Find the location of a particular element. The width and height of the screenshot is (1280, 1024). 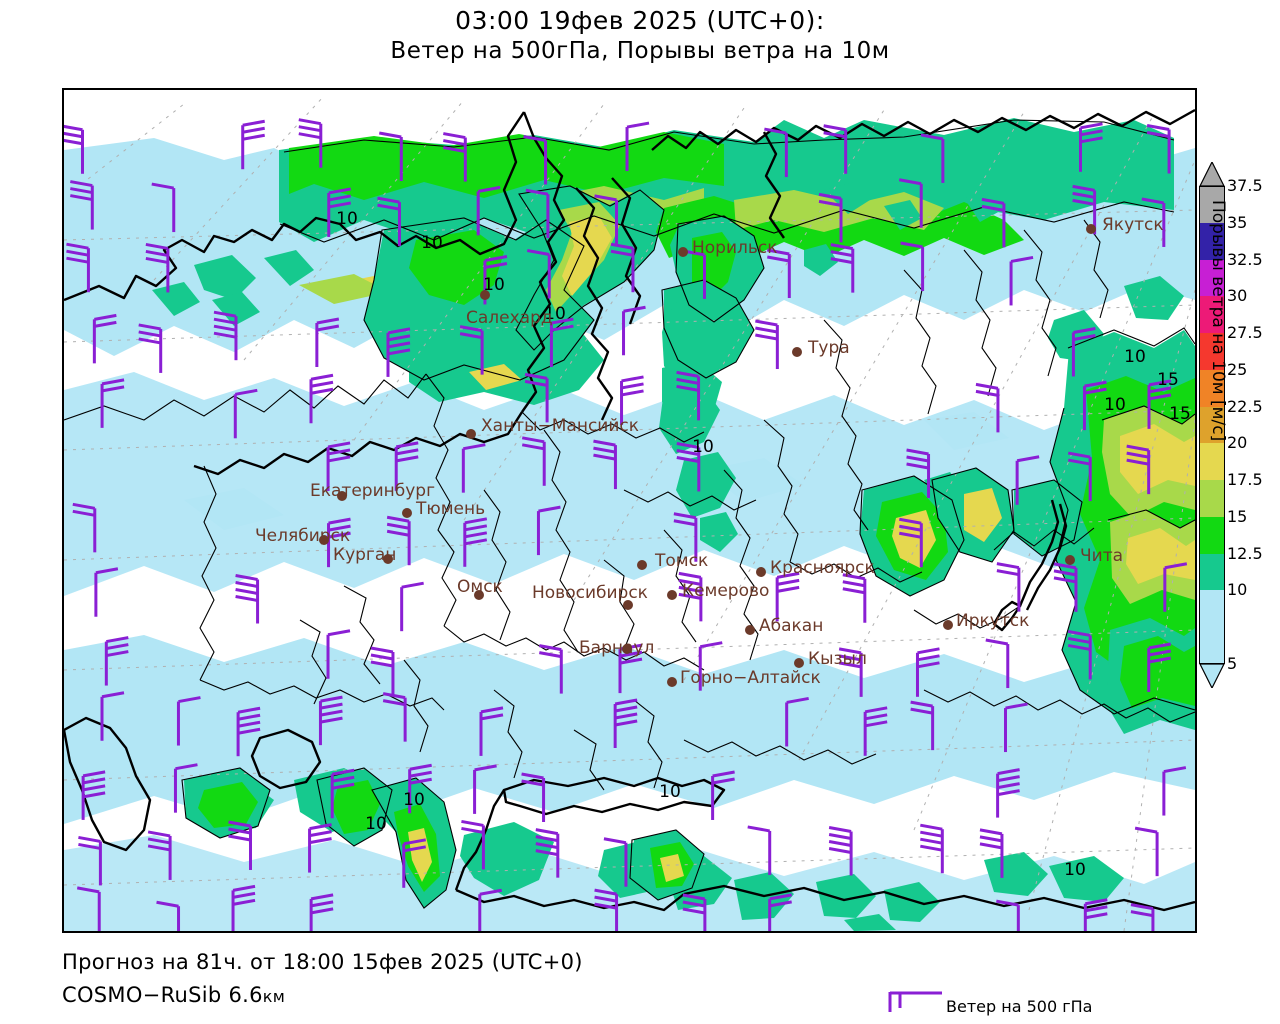

colorbar-tick: 17.5 is located at coordinates (1245, 480).